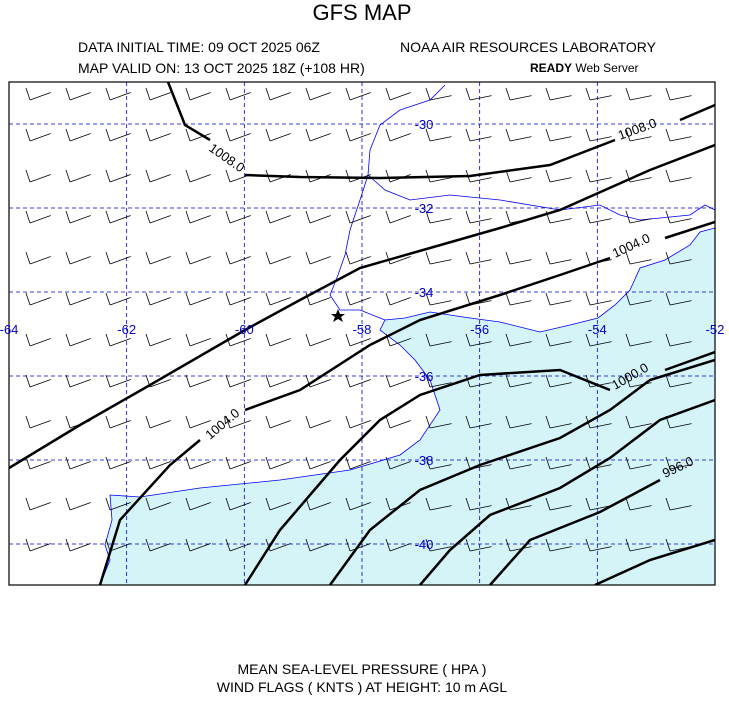 The image size is (729, 702). What do you see at coordinates (362, 687) in the screenshot?
I see `footer-line2: WIND FLAGS ( KNTS ) AT HEIGHT: 10 m AGL` at bounding box center [362, 687].